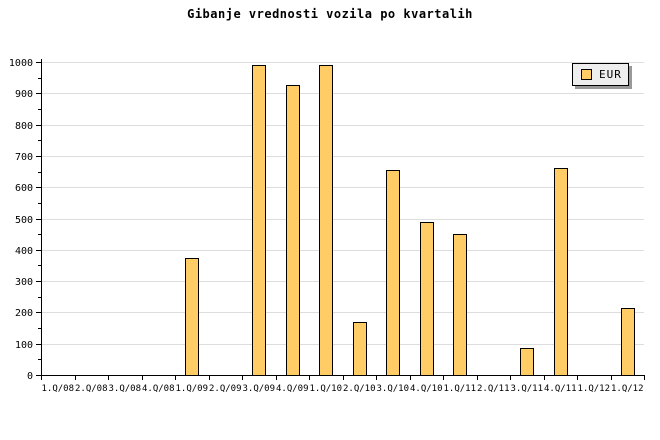 Image resolution: width=660 pixels, height=440 pixels. Describe the element at coordinates (258, 389) in the screenshot. I see `x-axis-tick-label: 3.Q/09` at that location.